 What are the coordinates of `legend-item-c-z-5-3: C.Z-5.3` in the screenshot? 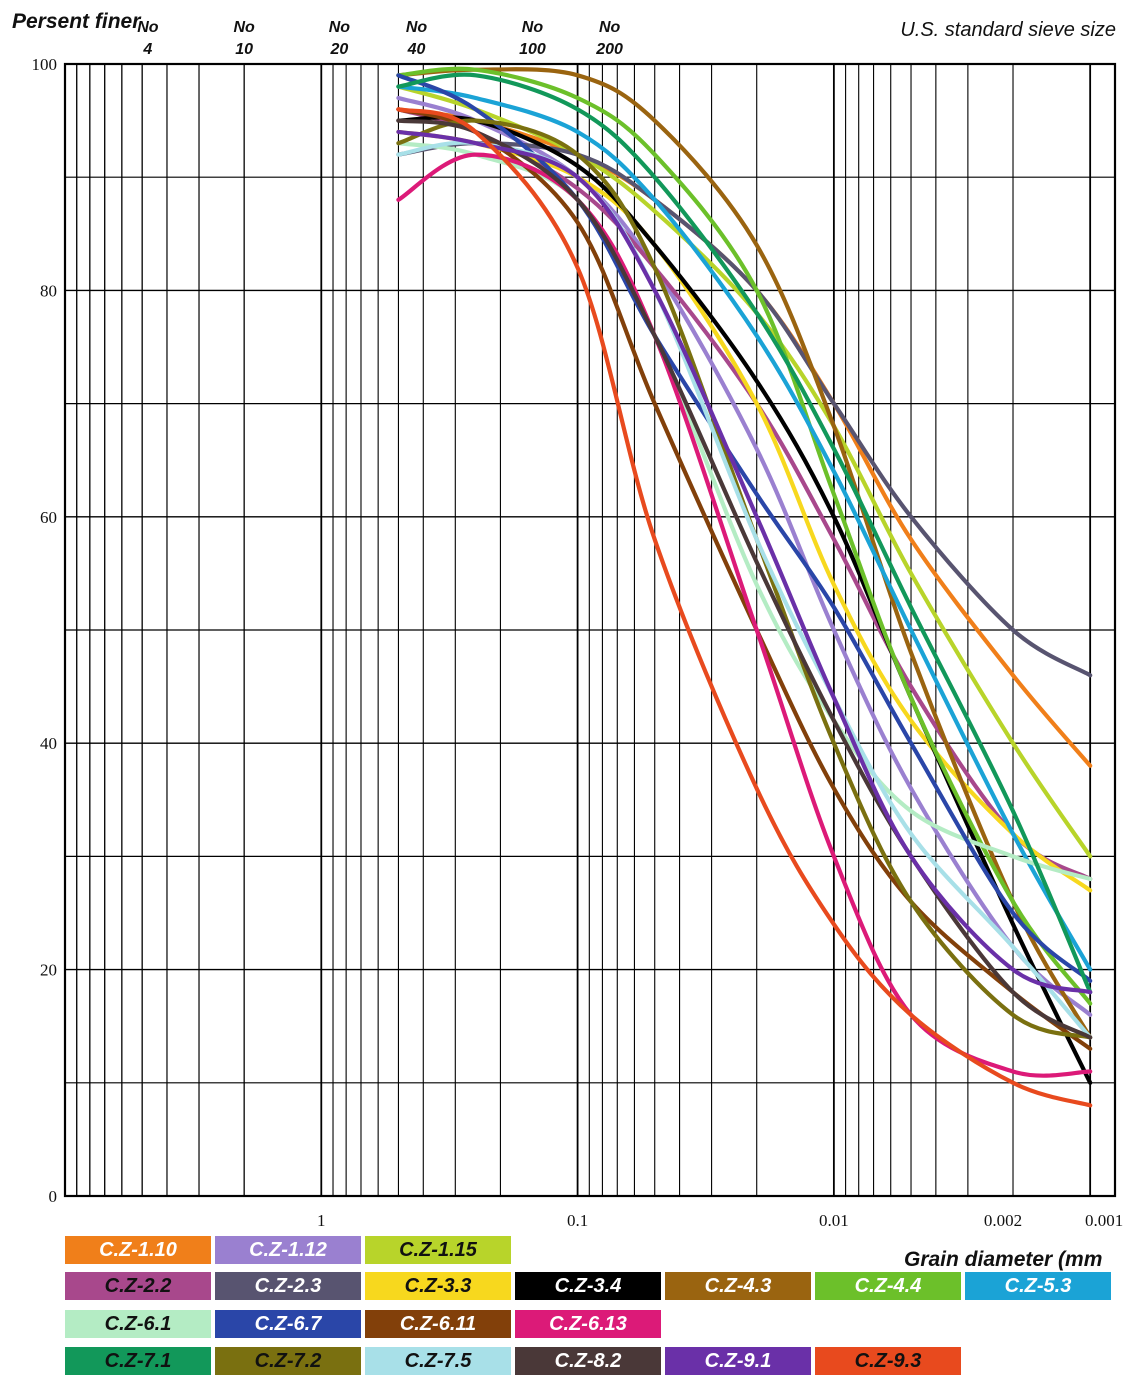 It's located at (1038, 1286).